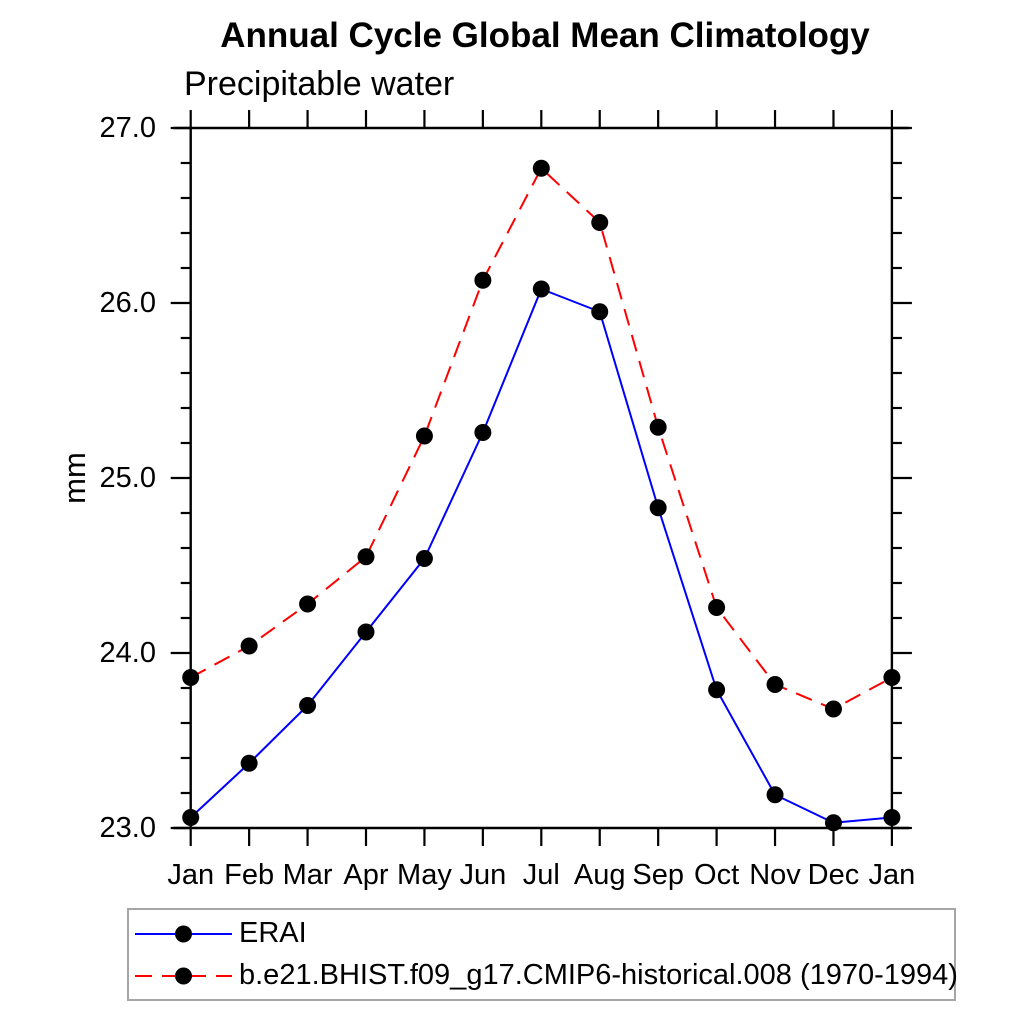 The height and width of the screenshot is (1024, 1024). Describe the element at coordinates (545, 35) in the screenshot. I see `chart-title: Annual Cycle Global Mean Climatology` at that location.